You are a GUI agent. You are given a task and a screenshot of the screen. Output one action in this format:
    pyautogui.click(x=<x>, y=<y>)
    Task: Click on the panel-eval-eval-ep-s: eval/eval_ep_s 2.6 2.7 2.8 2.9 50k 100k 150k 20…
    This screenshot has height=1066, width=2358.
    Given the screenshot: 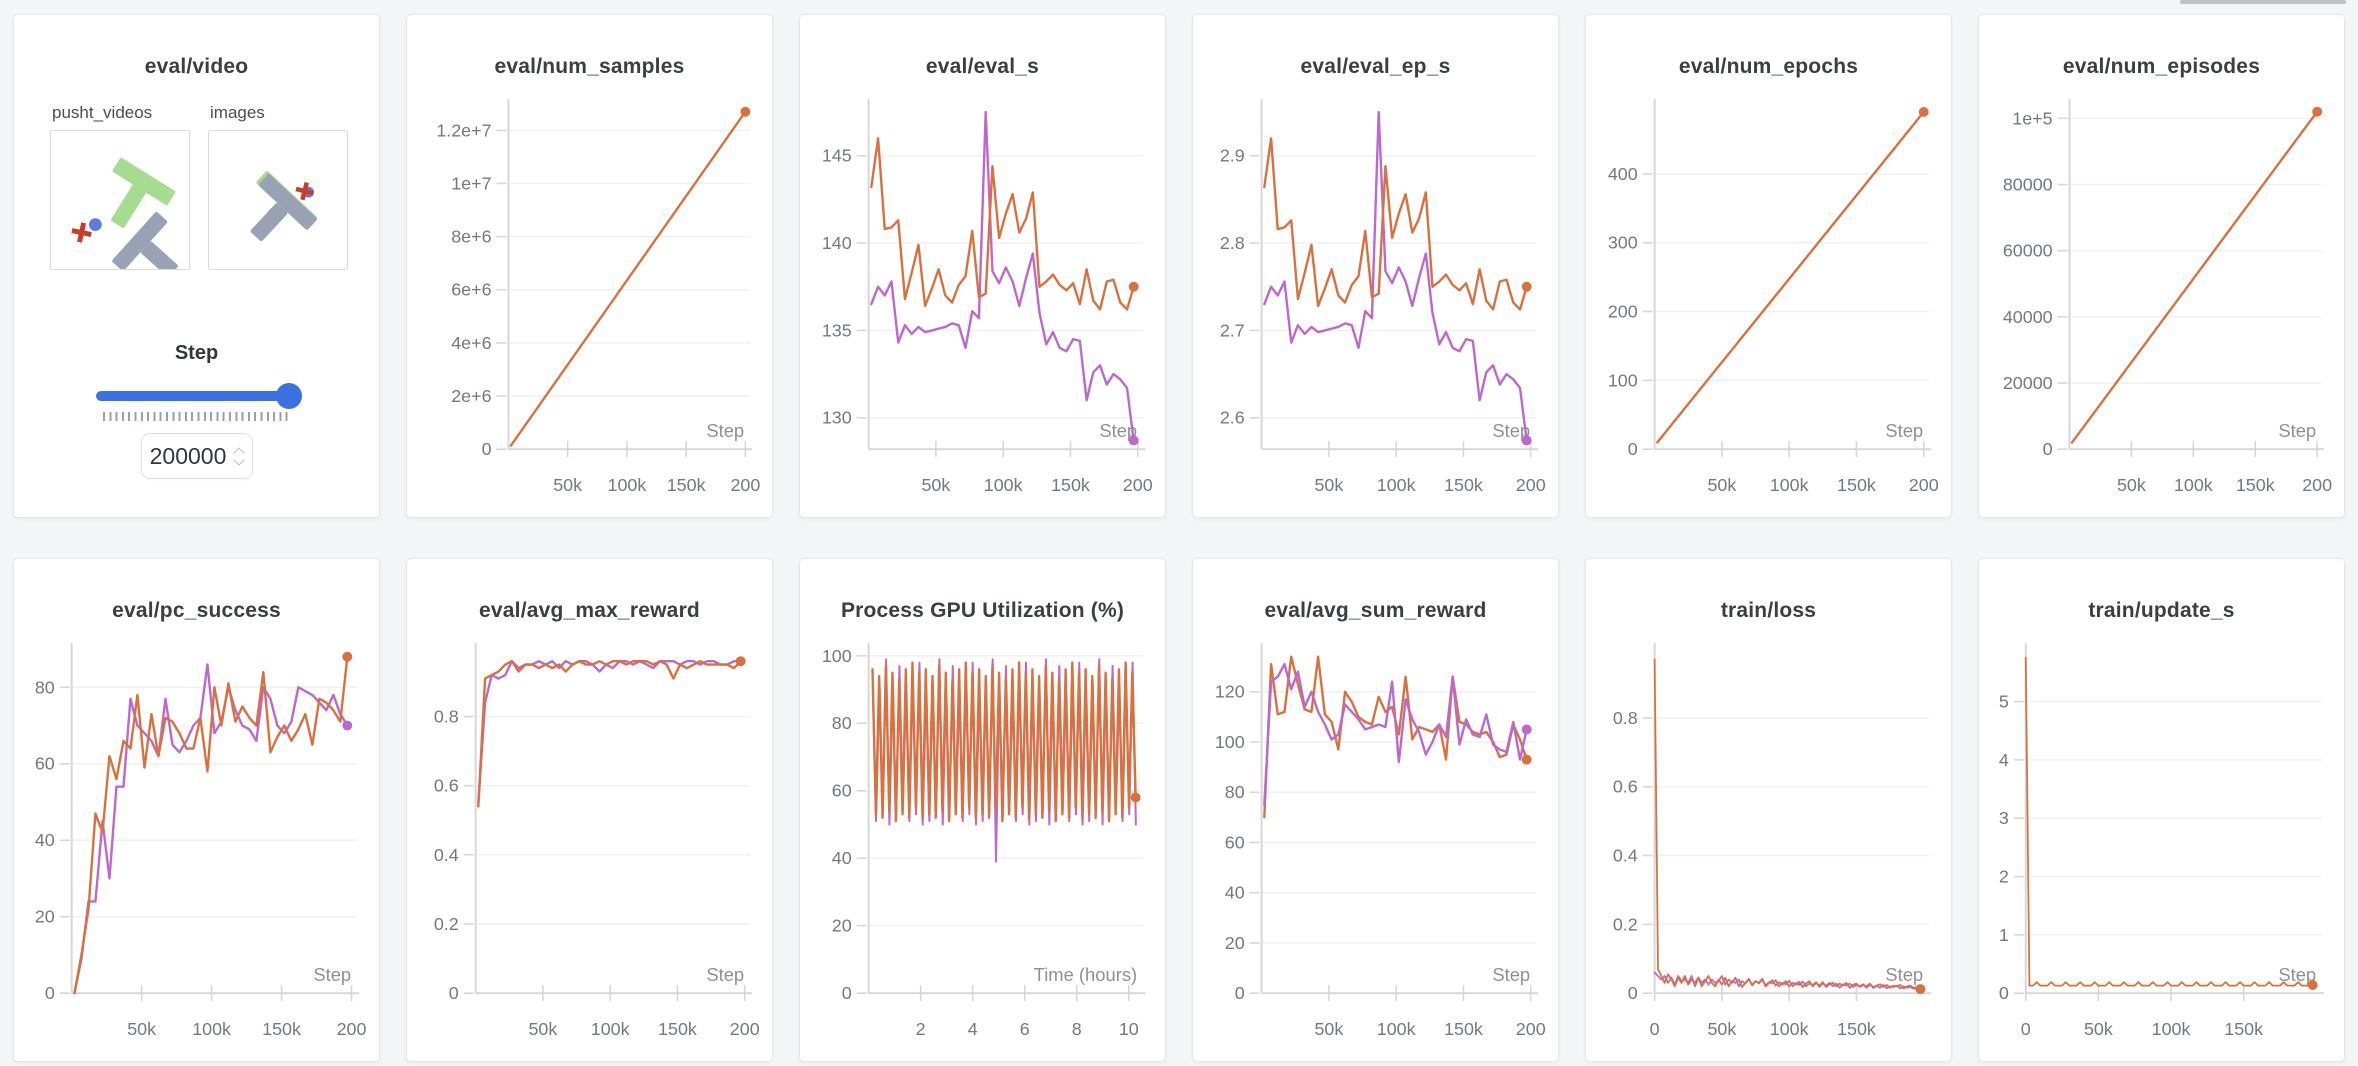 What is the action you would take?
    pyautogui.click(x=1375, y=266)
    